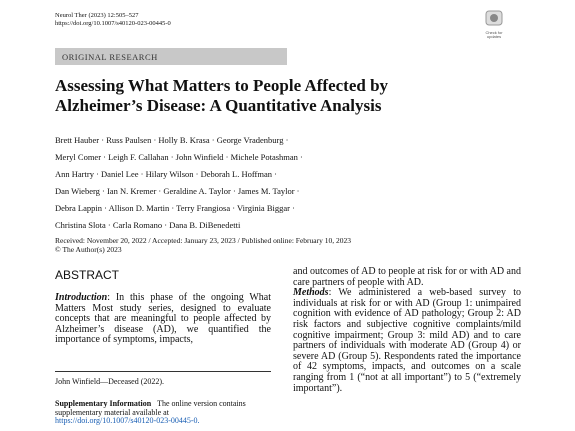  Describe the element at coordinates (88, 249) in the screenshot. I see `copyright: © The Author(s) 2023` at that location.